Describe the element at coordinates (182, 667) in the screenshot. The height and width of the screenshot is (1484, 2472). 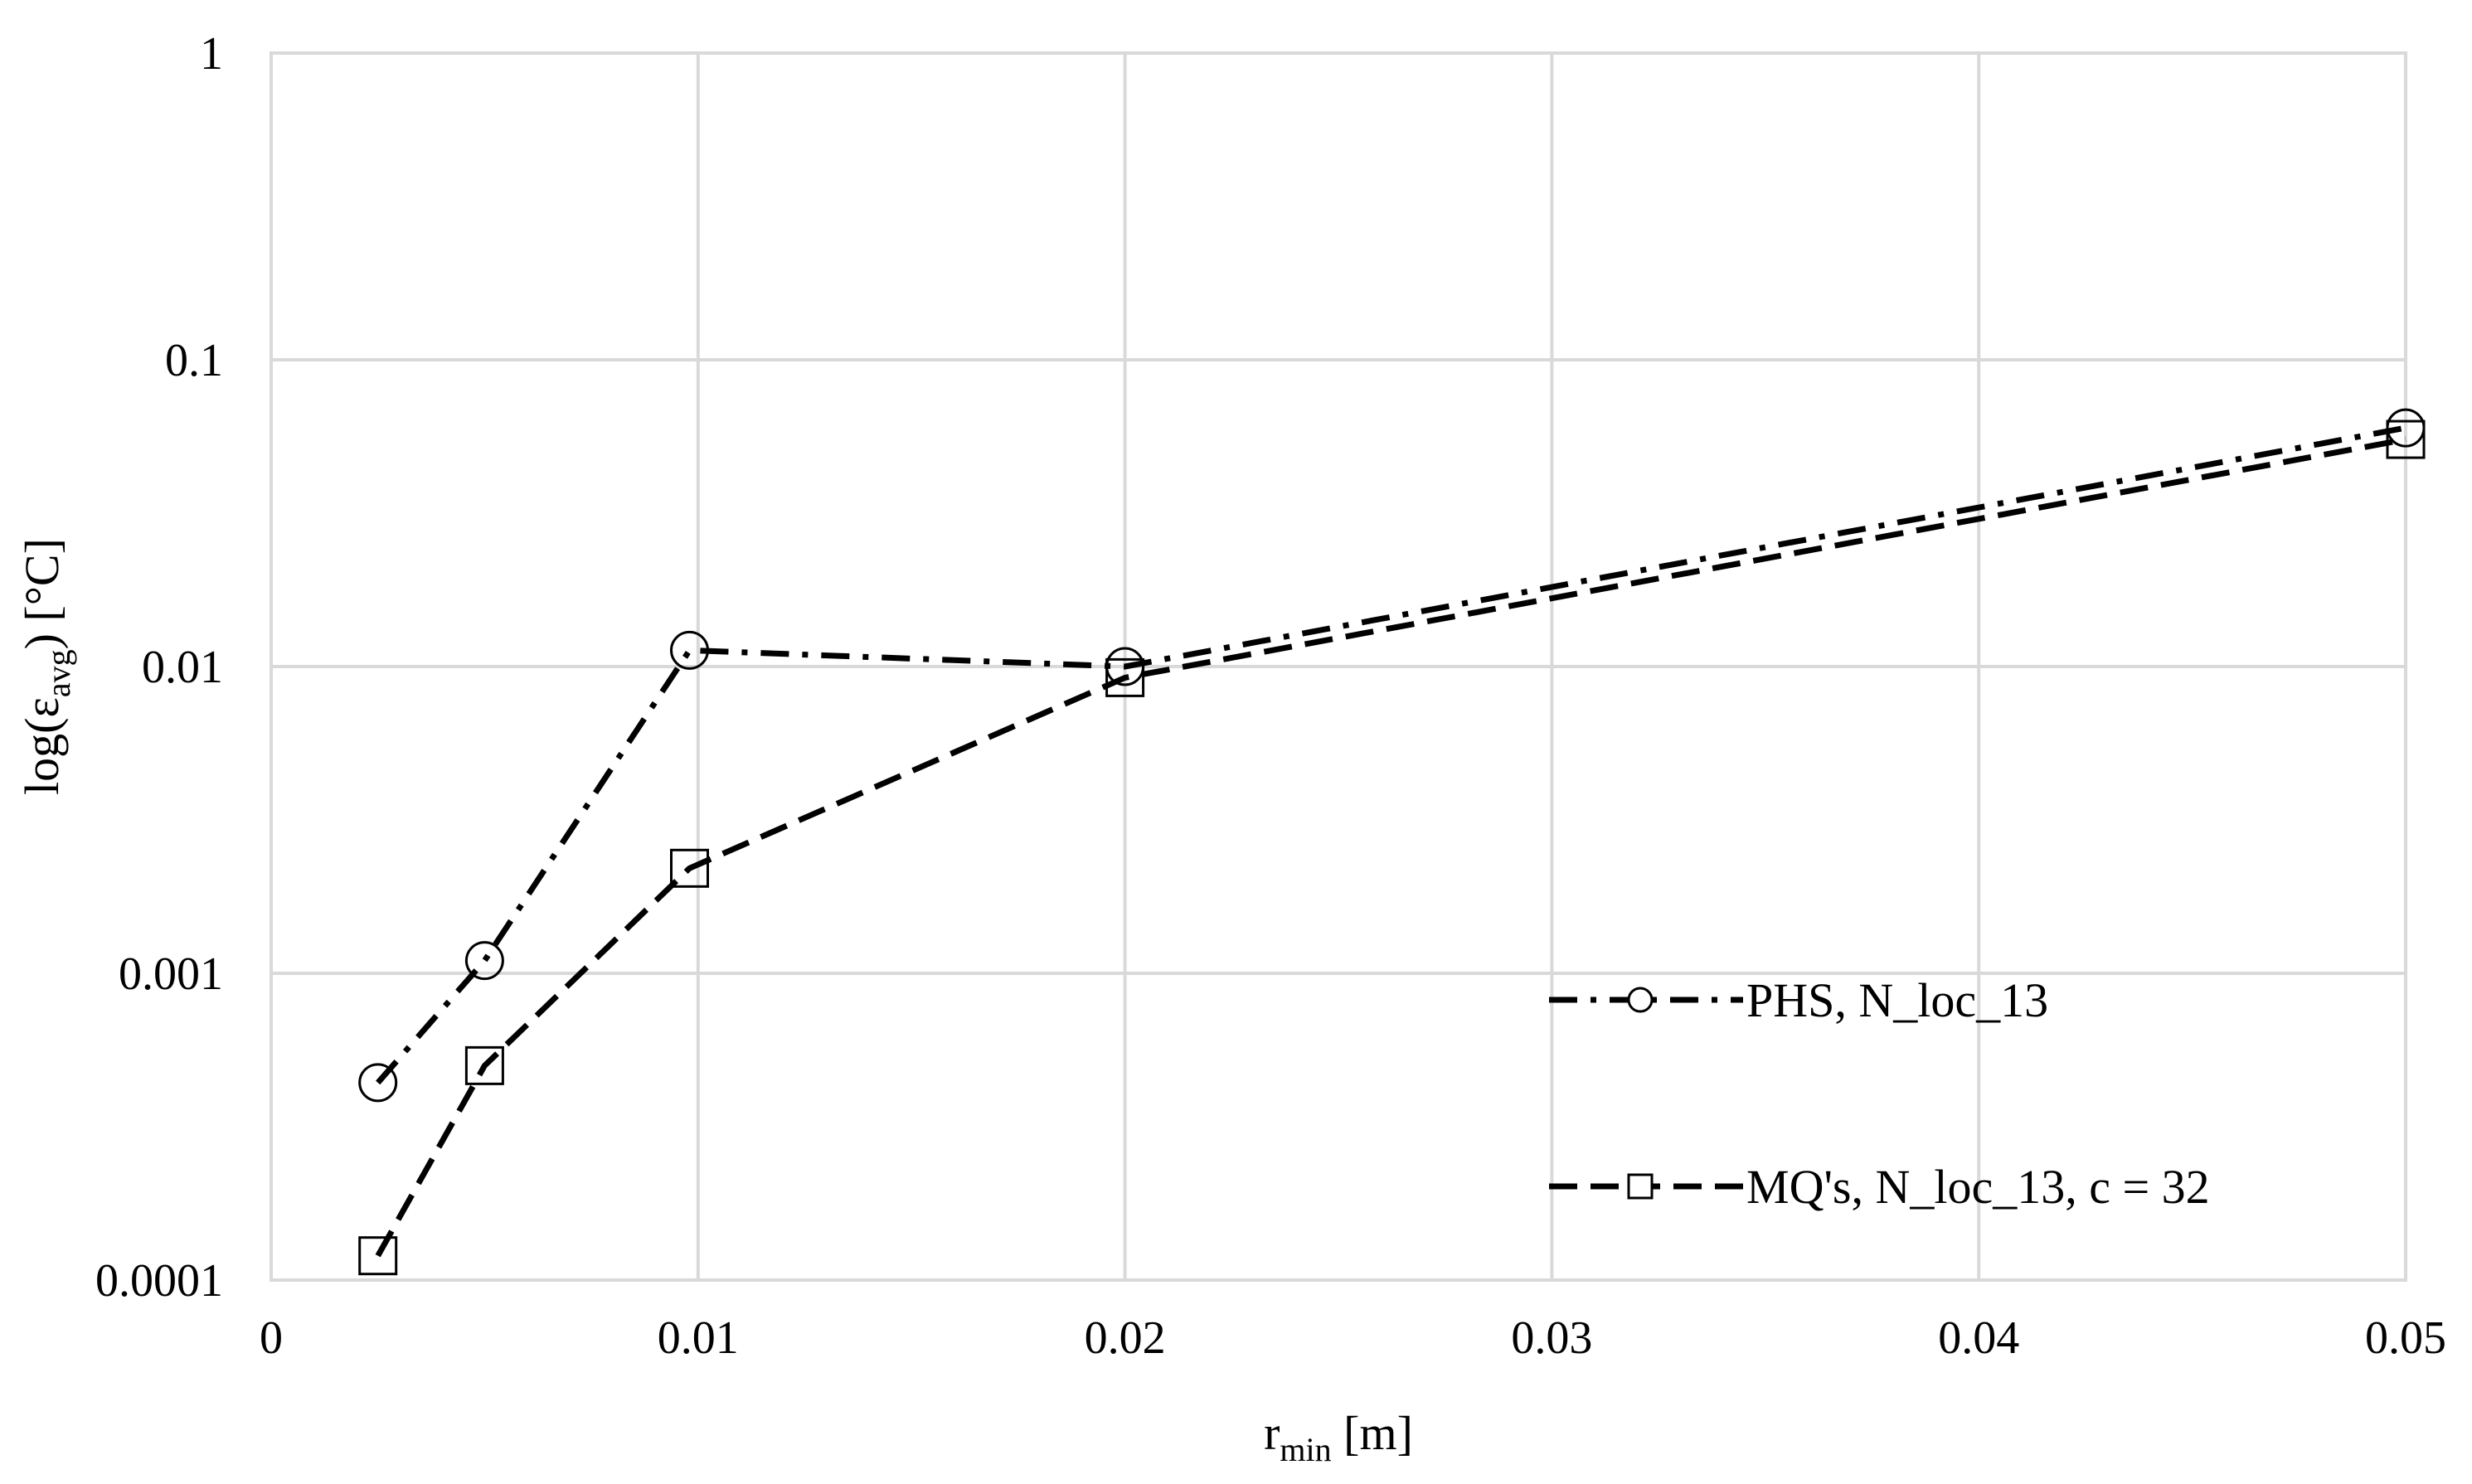
I see `y-tick-label: 0.01` at that location.